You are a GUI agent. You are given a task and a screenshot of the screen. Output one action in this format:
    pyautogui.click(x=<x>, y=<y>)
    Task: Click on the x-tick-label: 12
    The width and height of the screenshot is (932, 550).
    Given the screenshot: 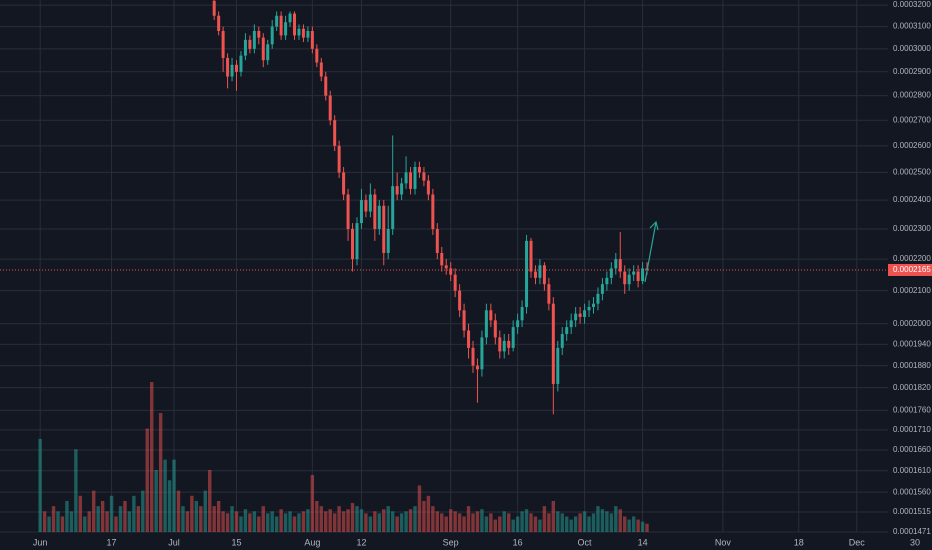 What is the action you would take?
    pyautogui.click(x=361, y=542)
    